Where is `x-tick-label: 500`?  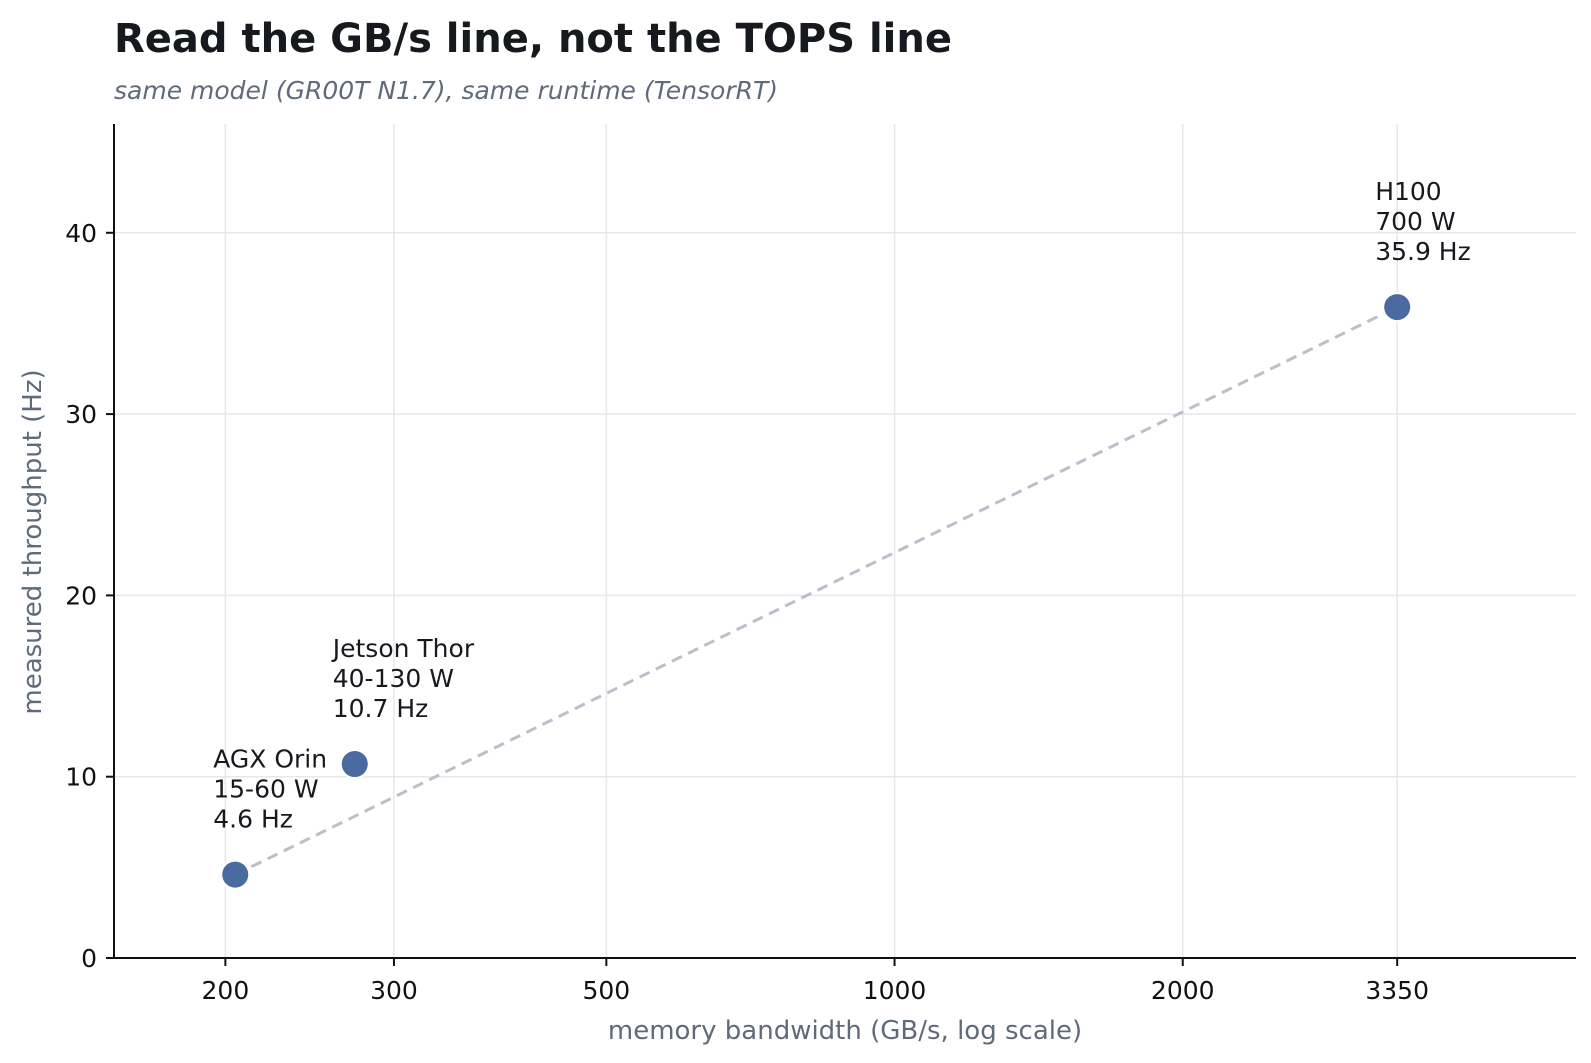
x-tick-label: 500 is located at coordinates (606, 990).